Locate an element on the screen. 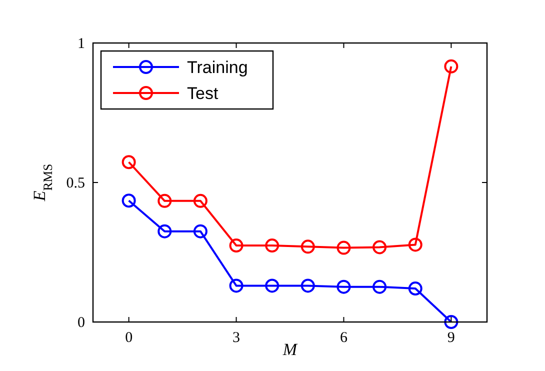 The image size is (545, 371). x-tick-label: 3 is located at coordinates (236, 338).